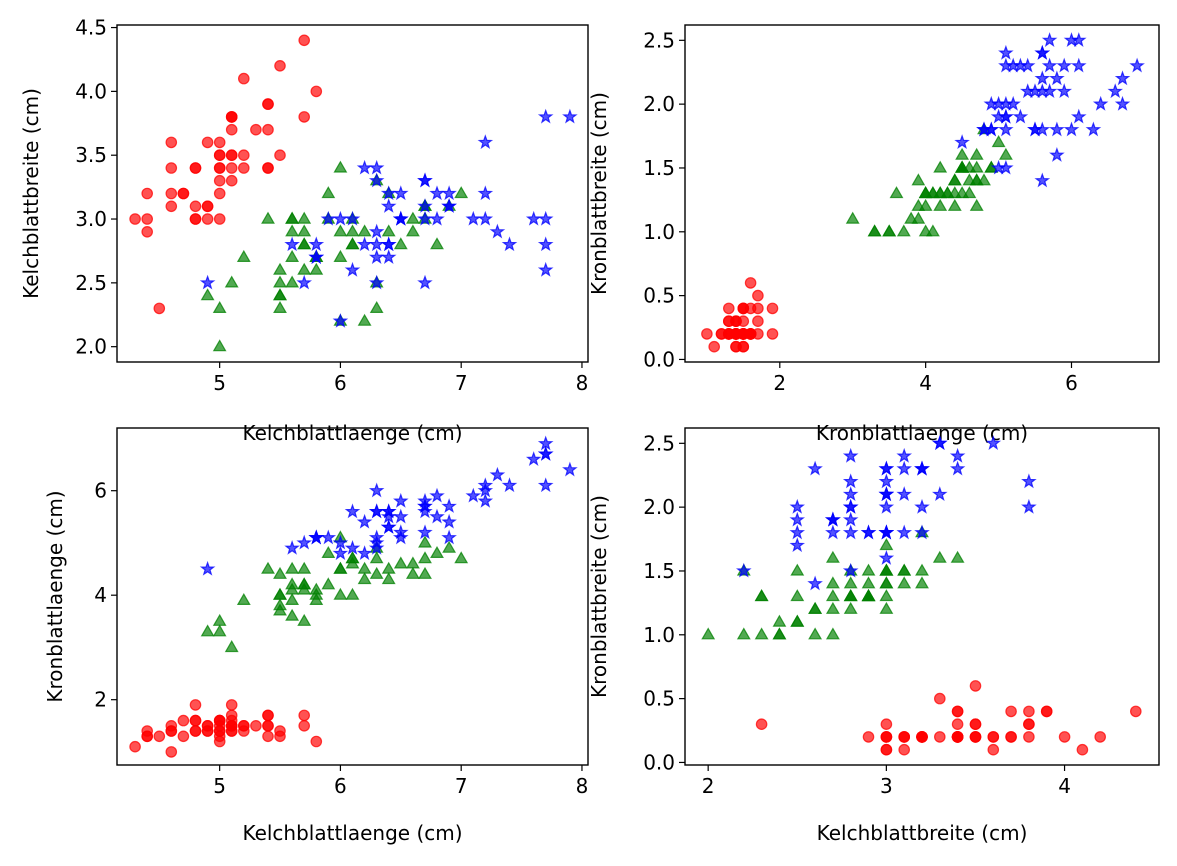 This screenshot has height=866, width=1177. Describe the element at coordinates (219, 383) in the screenshot. I see `x-tick-label: 5` at that location.